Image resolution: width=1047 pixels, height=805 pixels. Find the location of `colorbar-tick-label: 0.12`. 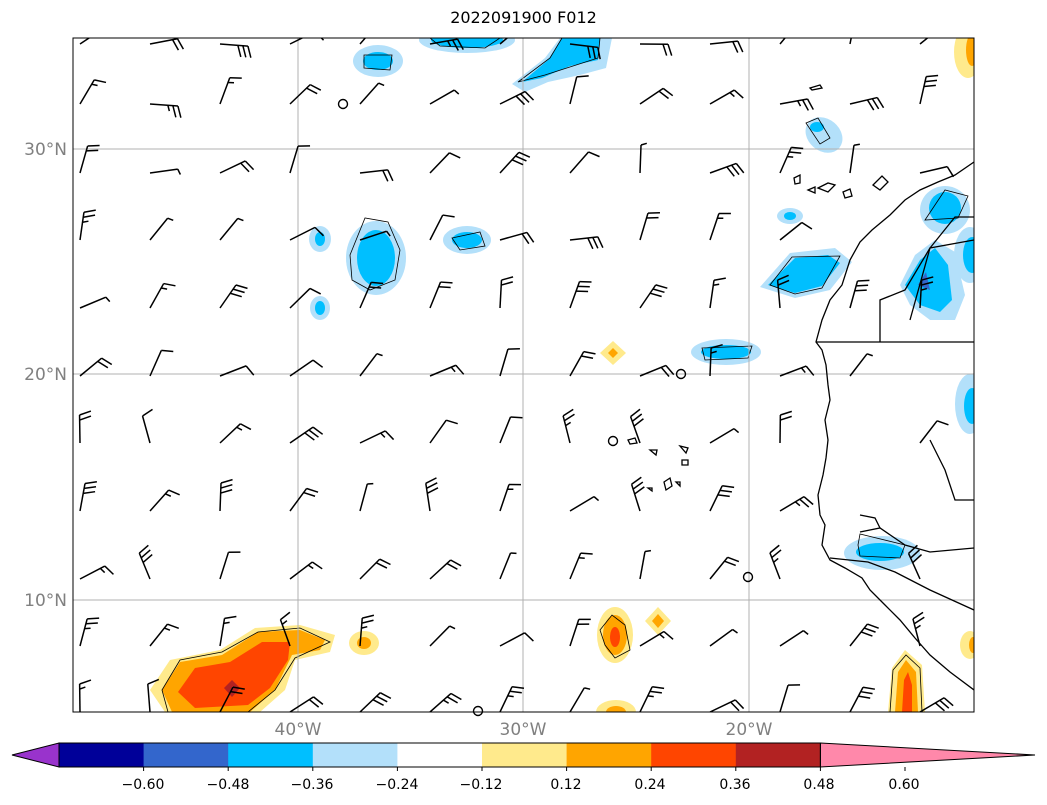

colorbar-tick-label: 0.12 is located at coordinates (565, 785).